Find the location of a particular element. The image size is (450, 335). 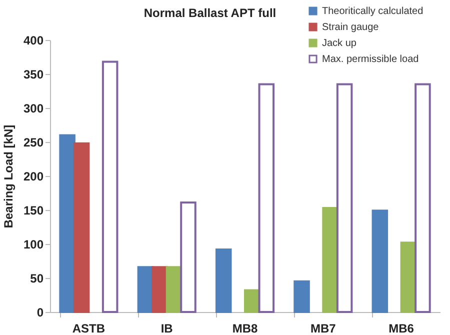

x-tick-label: MB7 is located at coordinates (323, 328).